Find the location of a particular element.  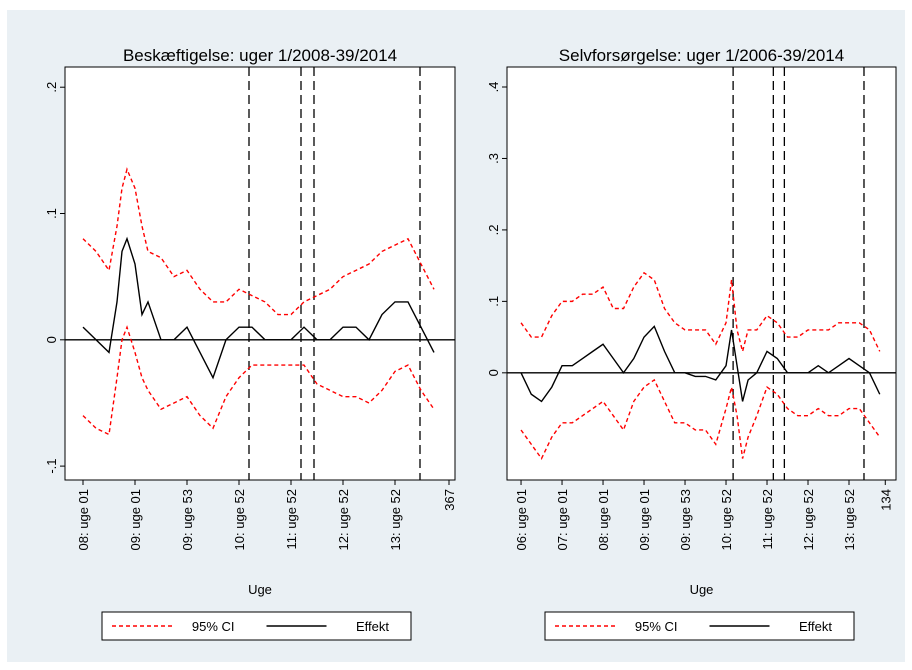

chart-title: Beskæftigelse: uger 1/2008-39/2014 is located at coordinates (260, 55).